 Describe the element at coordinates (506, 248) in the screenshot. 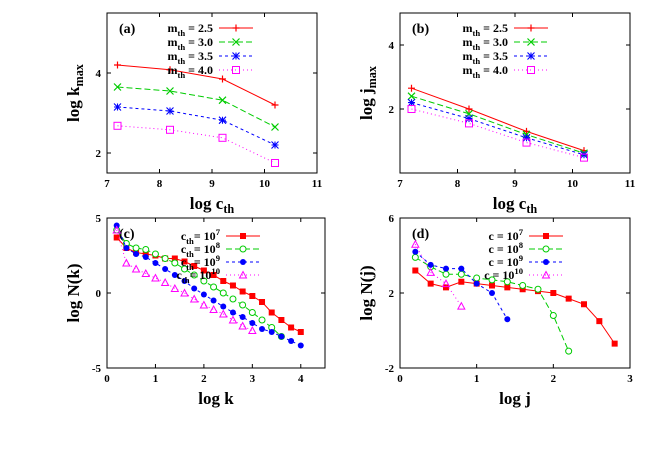

I see `legend-label: c = 108` at that location.